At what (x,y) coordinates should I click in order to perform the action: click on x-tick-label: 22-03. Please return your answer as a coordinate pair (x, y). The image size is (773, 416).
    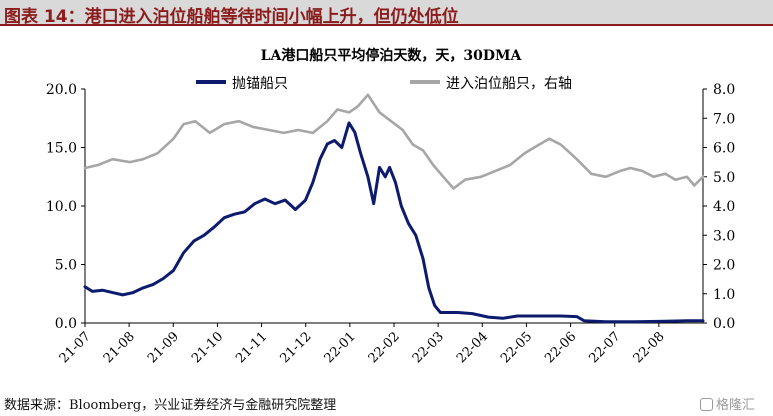
    Looking at the image, I should click on (428, 347).